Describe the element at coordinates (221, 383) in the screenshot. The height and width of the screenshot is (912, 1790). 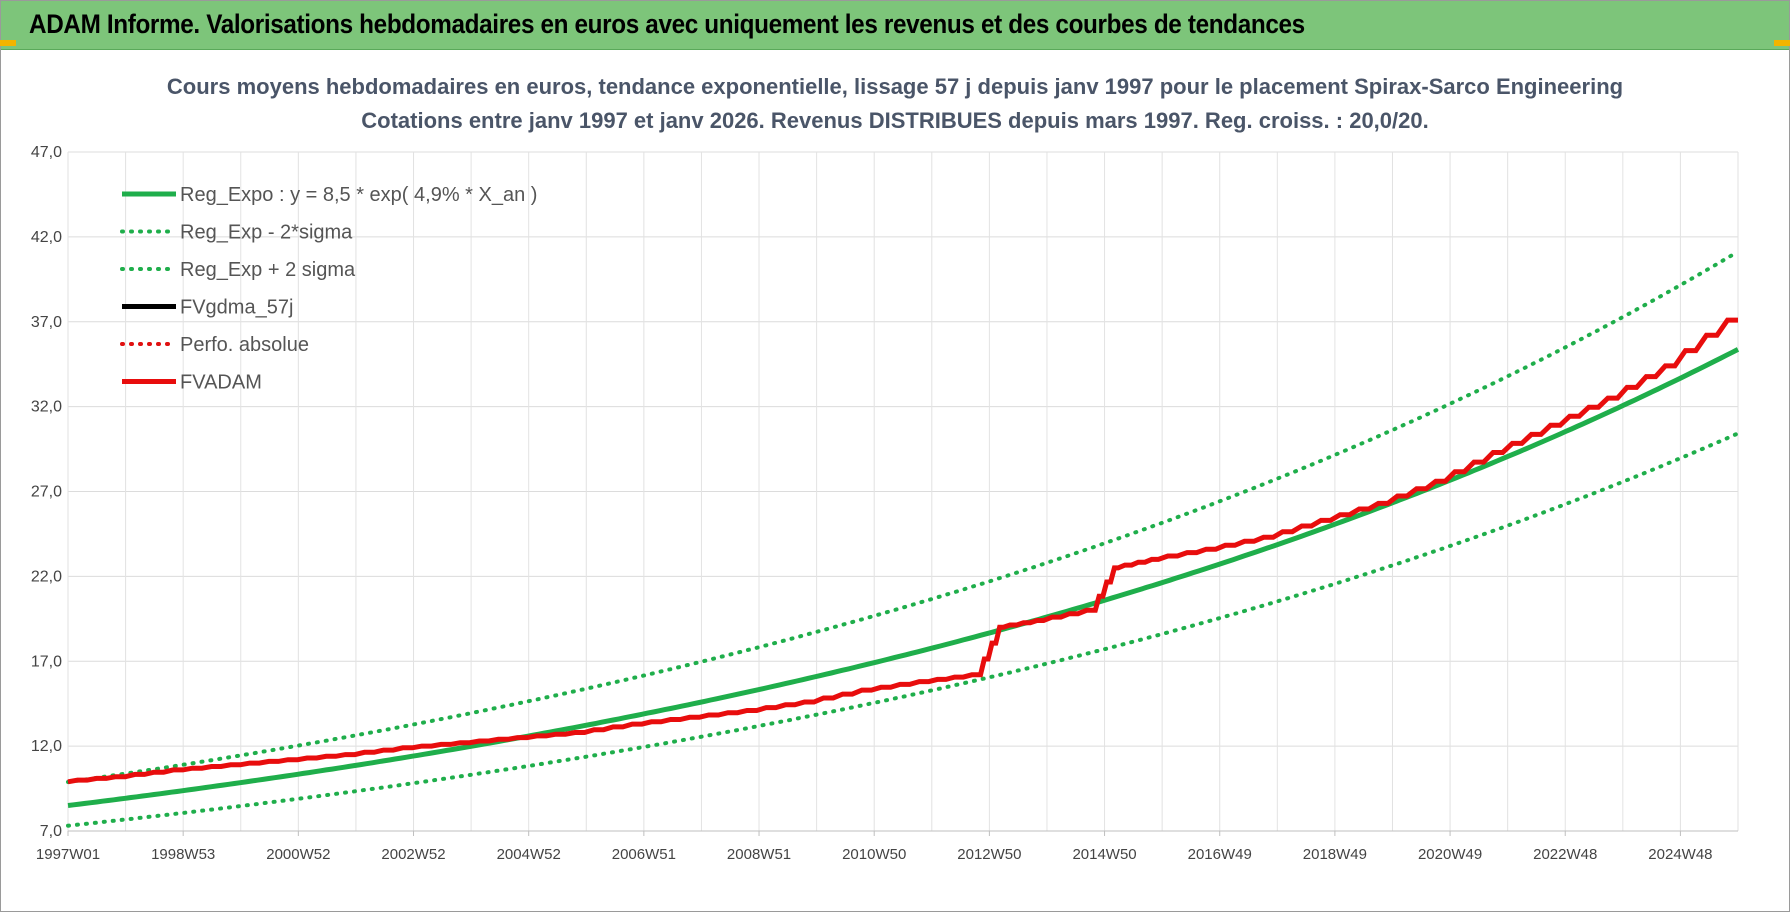
I see `legend-label-fvadam: FVADAM` at that location.